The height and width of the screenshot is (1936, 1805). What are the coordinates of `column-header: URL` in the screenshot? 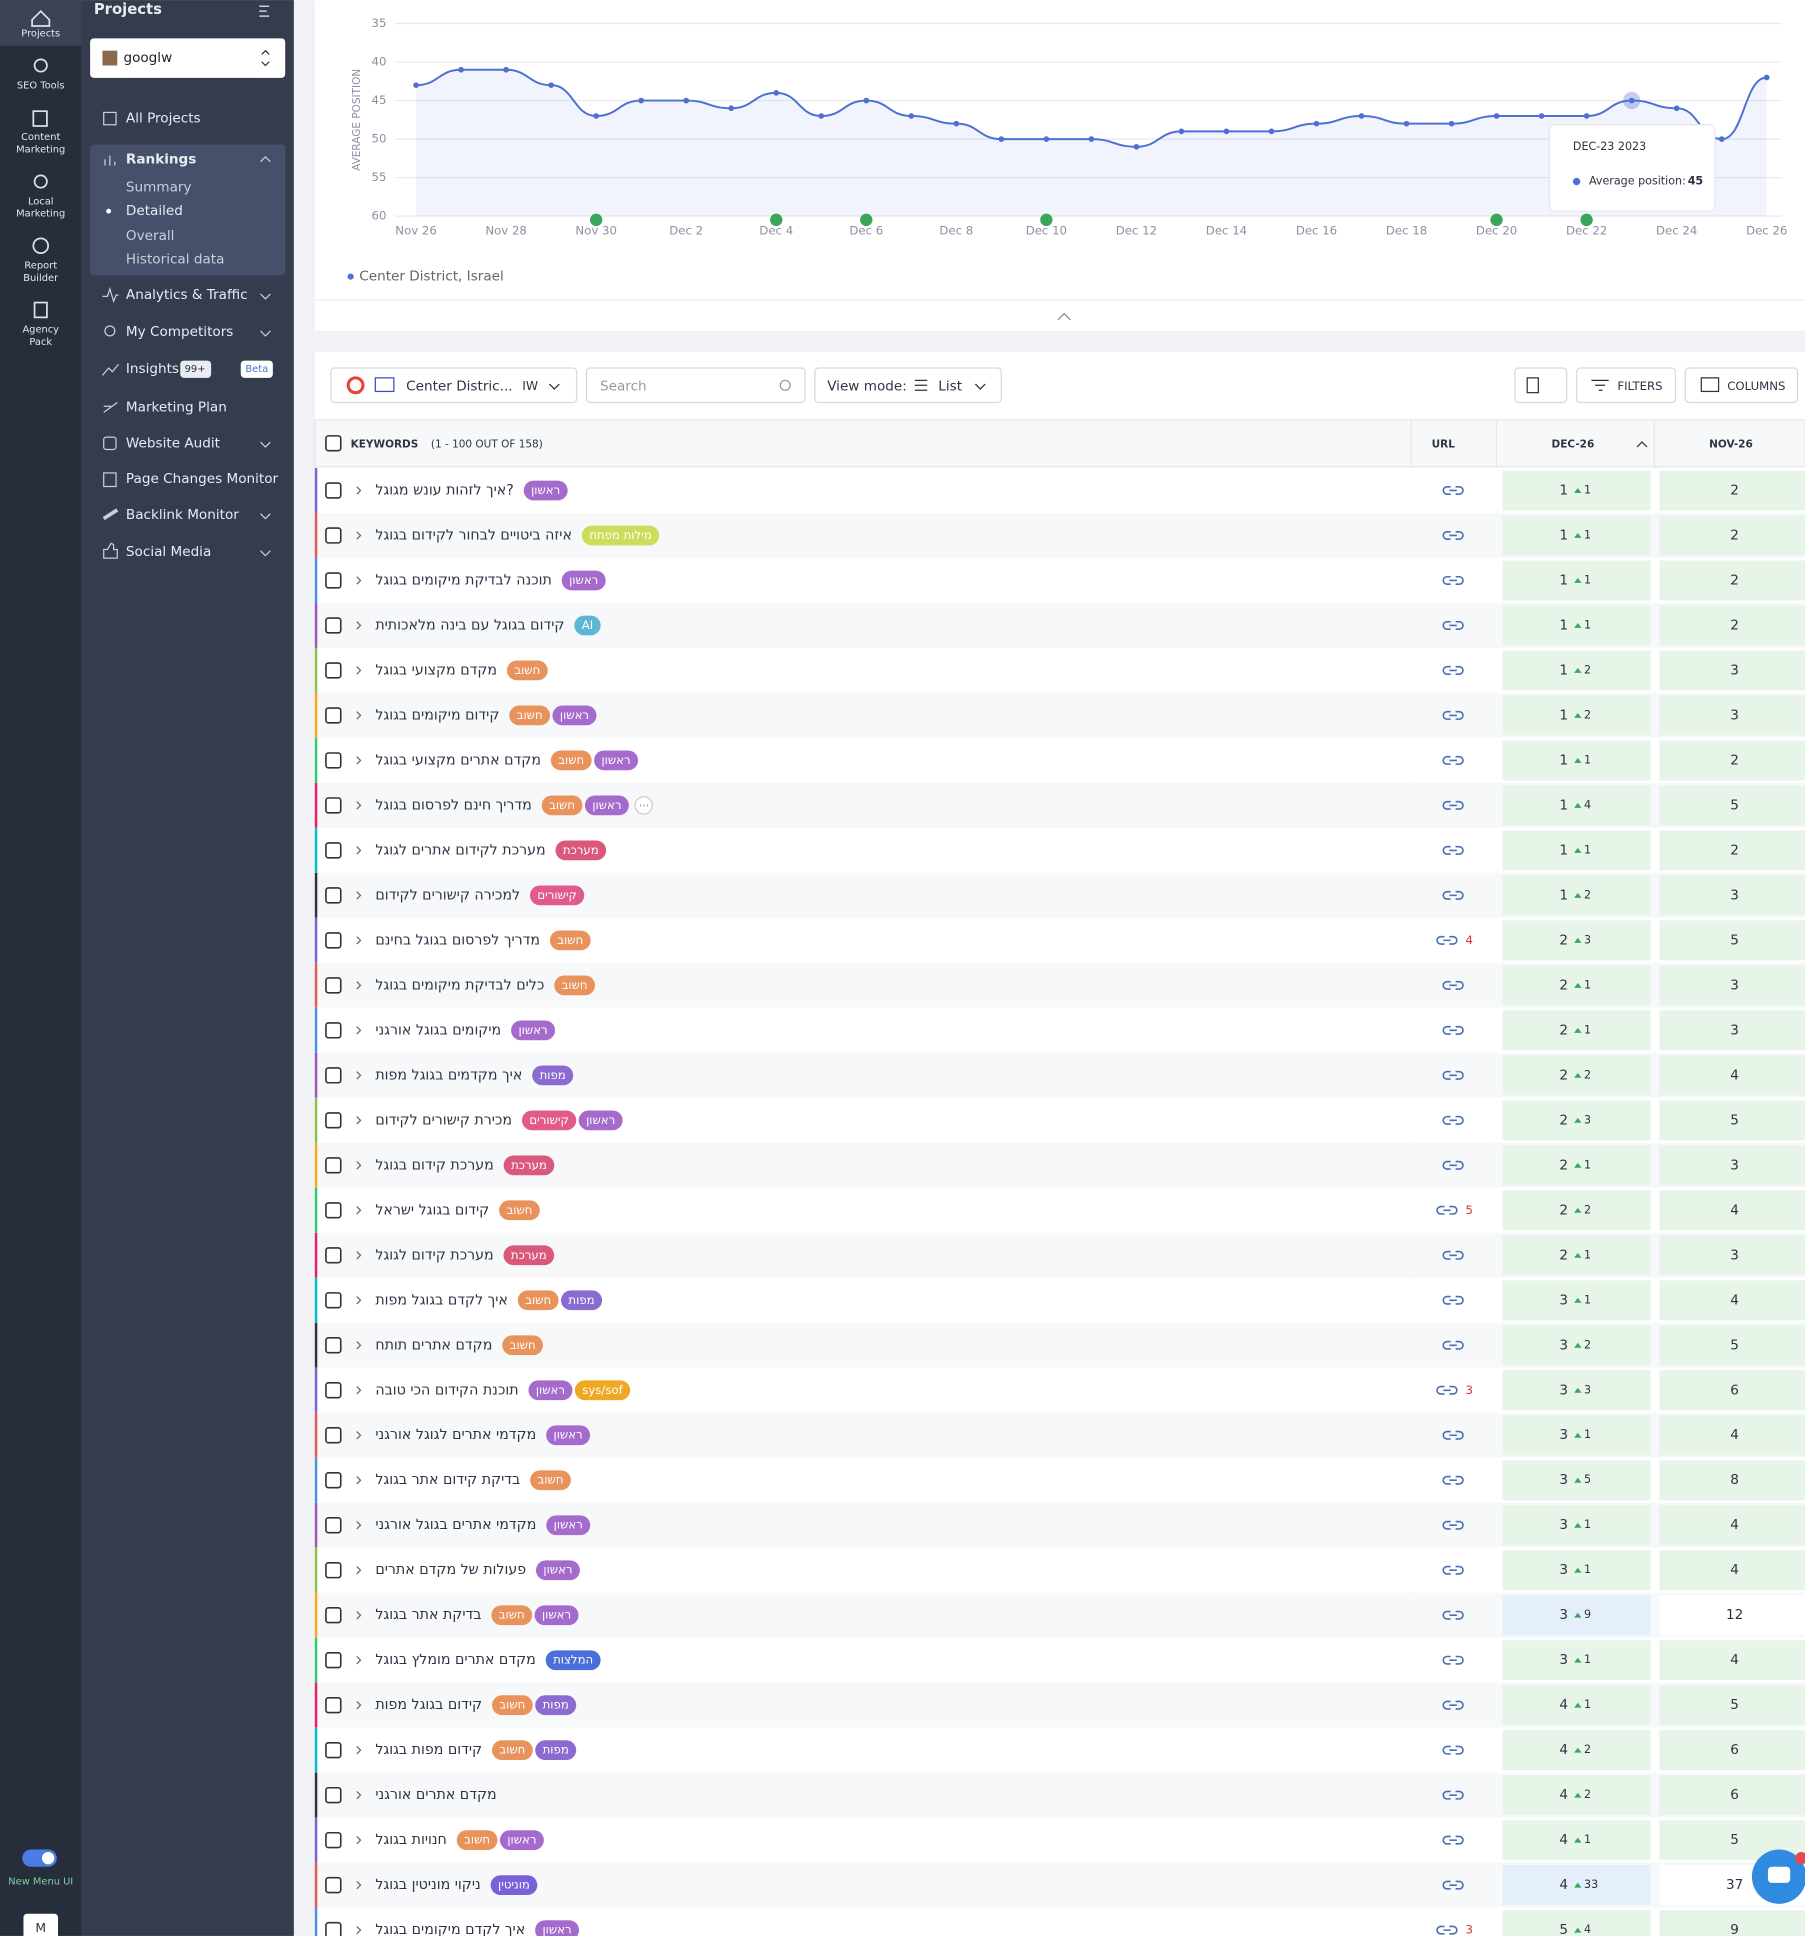 It's located at (1444, 445).